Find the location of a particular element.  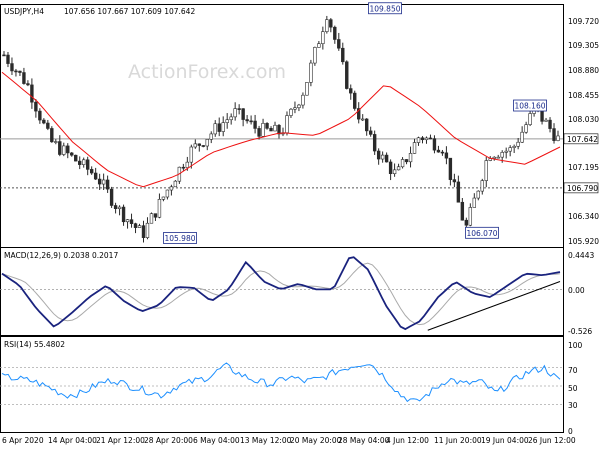

xtick-label: 20 May 20:00 is located at coordinates (316, 440).